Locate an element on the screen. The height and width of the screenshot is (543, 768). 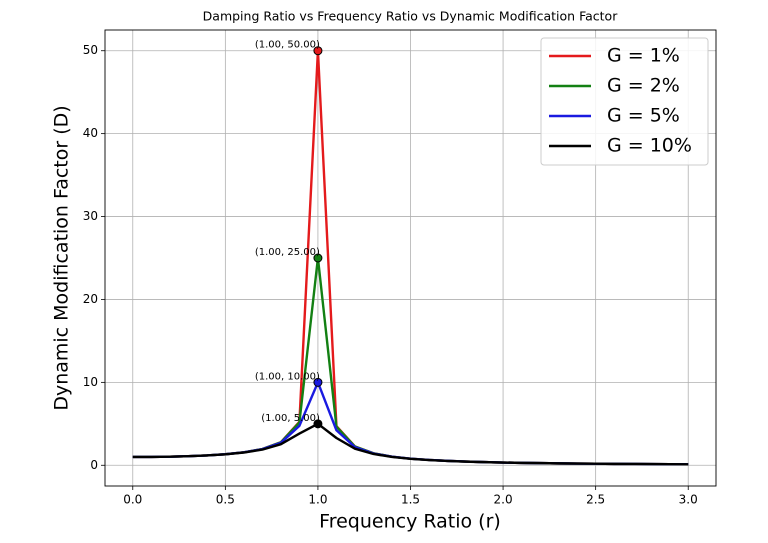
y-tick-label: 10 is located at coordinates (90, 382).